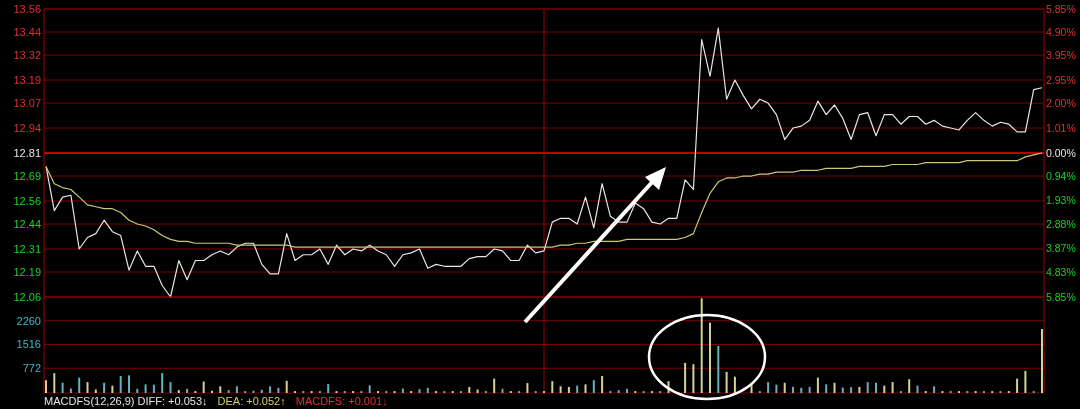  I want to click on y-tick-label: 772, so click(31, 368).